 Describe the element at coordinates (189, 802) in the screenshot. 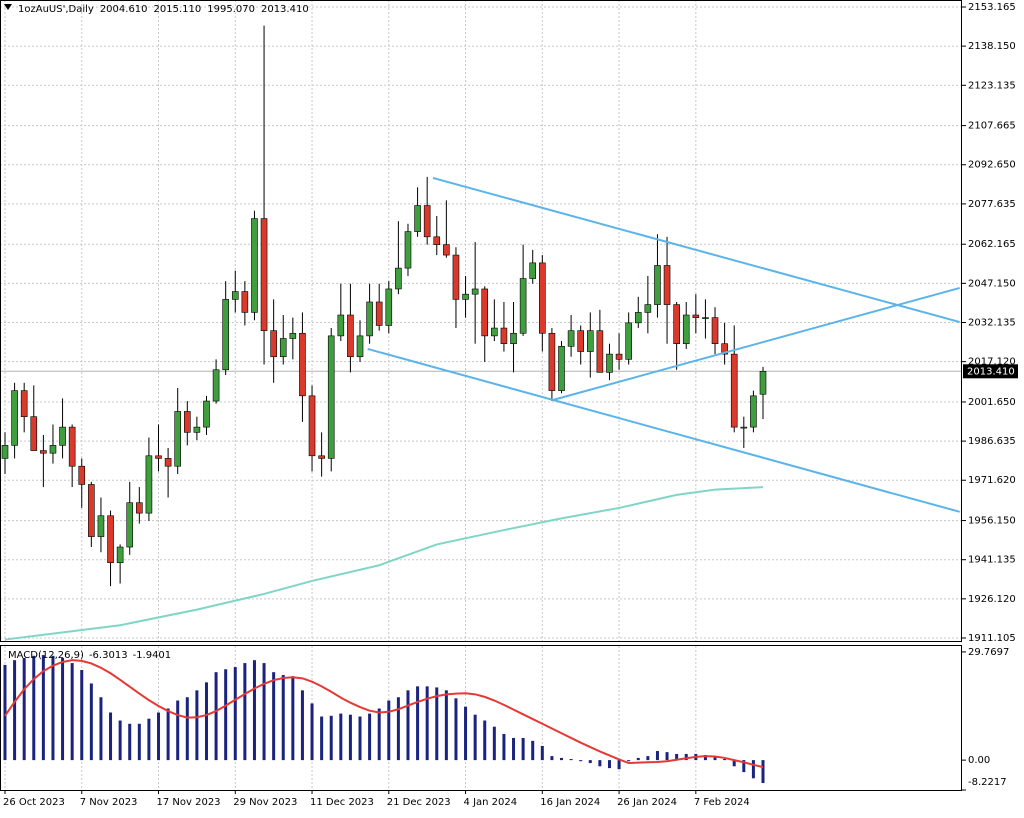

I see `x-tick-label: 17 Nov 2023` at that location.